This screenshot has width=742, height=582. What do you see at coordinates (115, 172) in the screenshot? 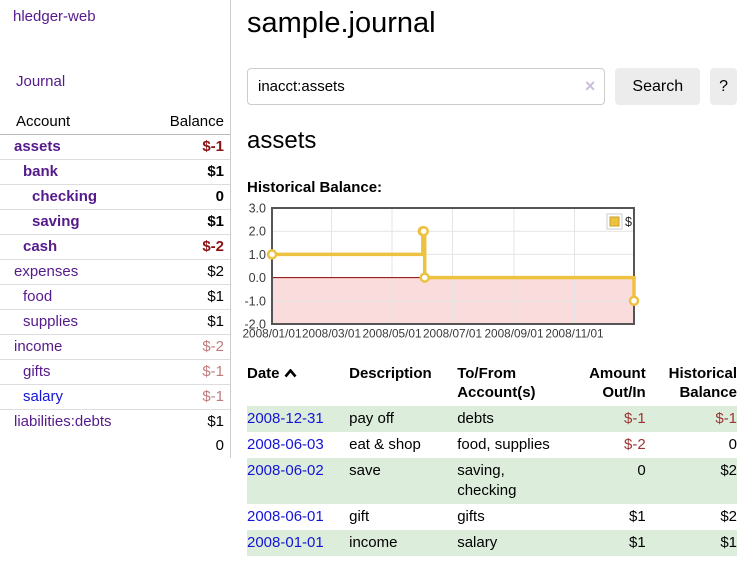
I see `account-row: bank $1` at bounding box center [115, 172].